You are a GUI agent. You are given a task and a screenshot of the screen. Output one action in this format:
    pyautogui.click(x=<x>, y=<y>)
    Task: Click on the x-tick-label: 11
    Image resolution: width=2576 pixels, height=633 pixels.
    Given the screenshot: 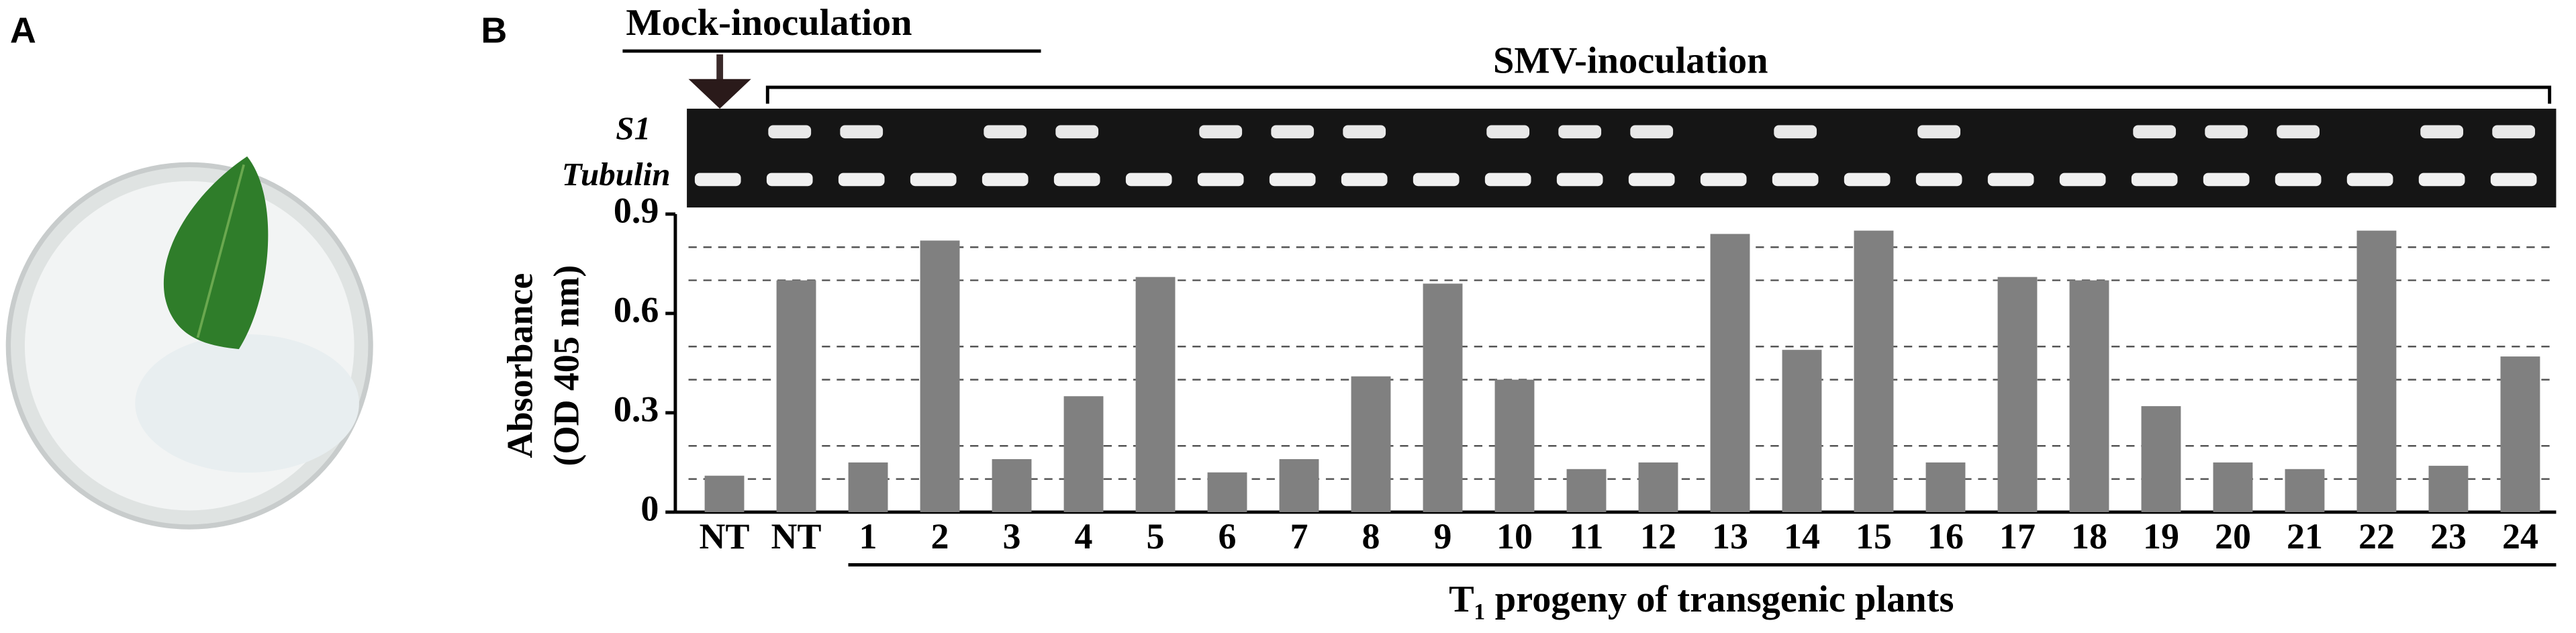 What is the action you would take?
    pyautogui.click(x=1587, y=536)
    